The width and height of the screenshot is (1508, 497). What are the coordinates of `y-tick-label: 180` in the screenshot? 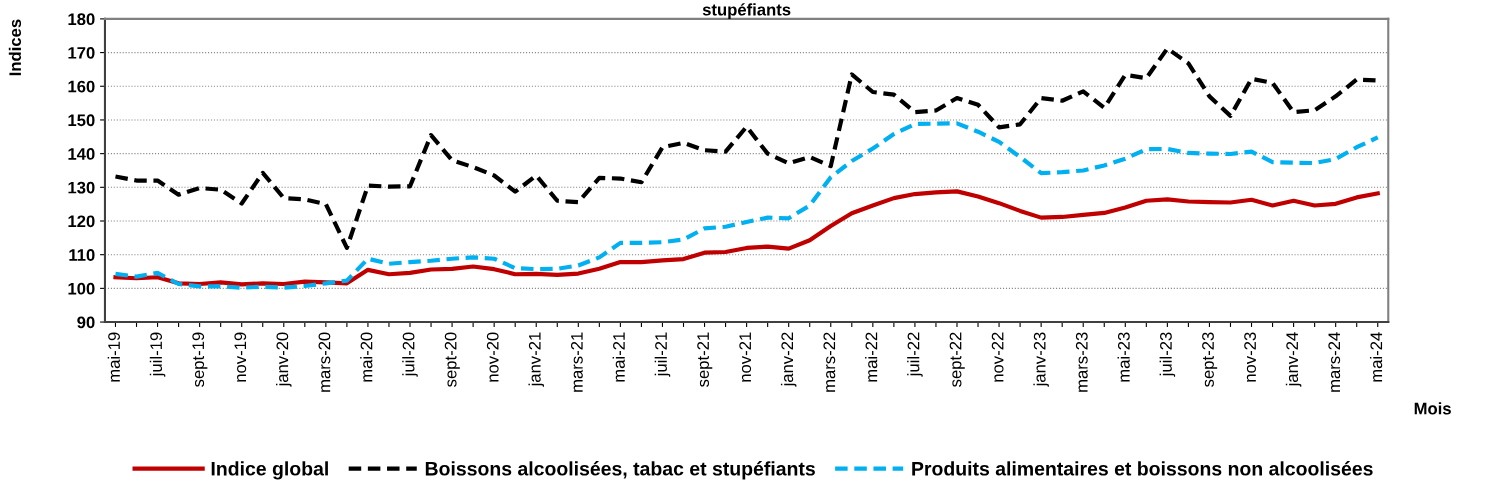 It's located at (81, 19).